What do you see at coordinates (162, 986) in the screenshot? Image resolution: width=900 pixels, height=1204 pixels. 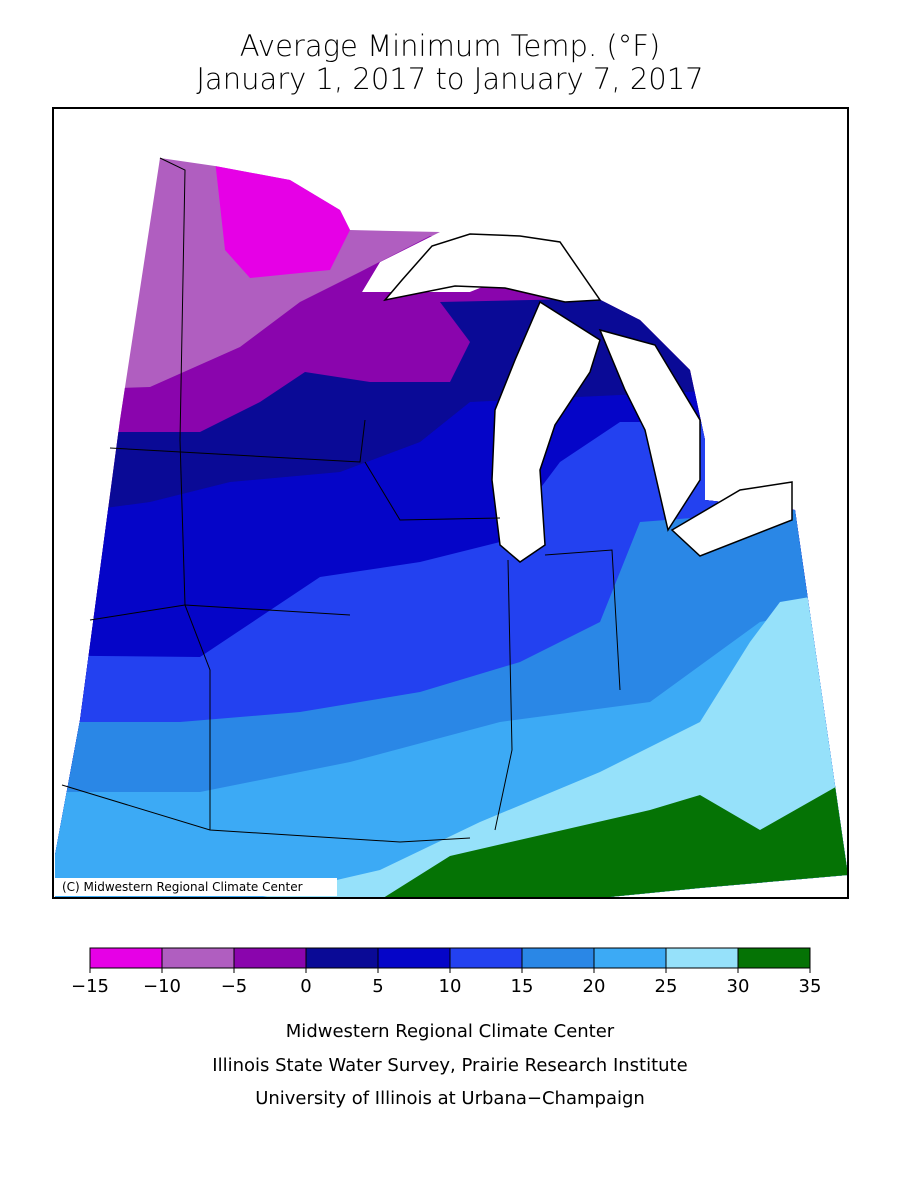 I see `legend-tick-label: −10` at bounding box center [162, 986].